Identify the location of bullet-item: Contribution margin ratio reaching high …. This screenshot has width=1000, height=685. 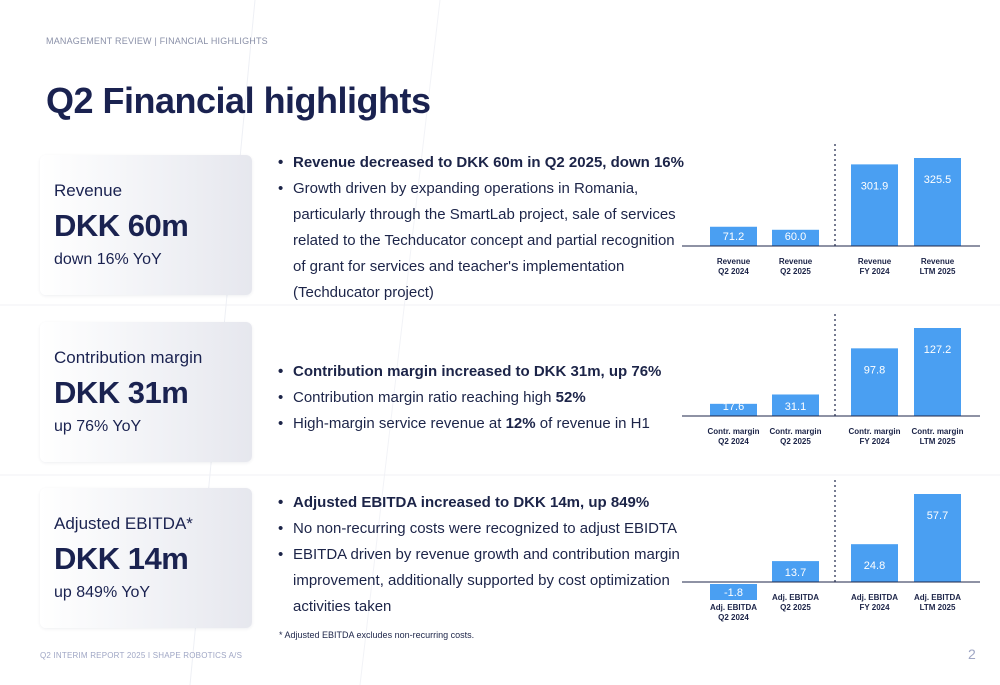
(483, 398).